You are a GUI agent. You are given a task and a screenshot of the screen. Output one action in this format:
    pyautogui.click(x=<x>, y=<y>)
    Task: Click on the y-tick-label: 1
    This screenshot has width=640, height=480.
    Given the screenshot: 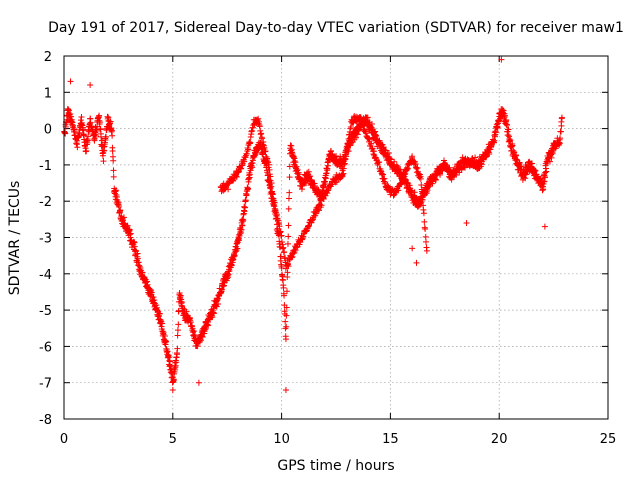 What is the action you would take?
    pyautogui.click(x=48, y=93)
    